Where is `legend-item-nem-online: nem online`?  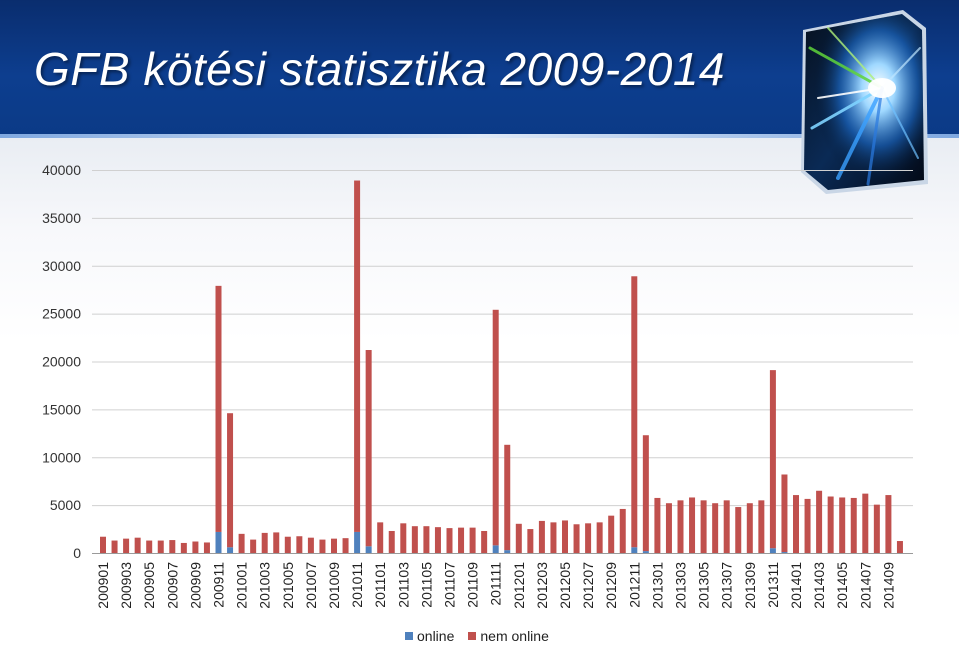 legend-item-nem-online: nem online is located at coordinates (508, 636).